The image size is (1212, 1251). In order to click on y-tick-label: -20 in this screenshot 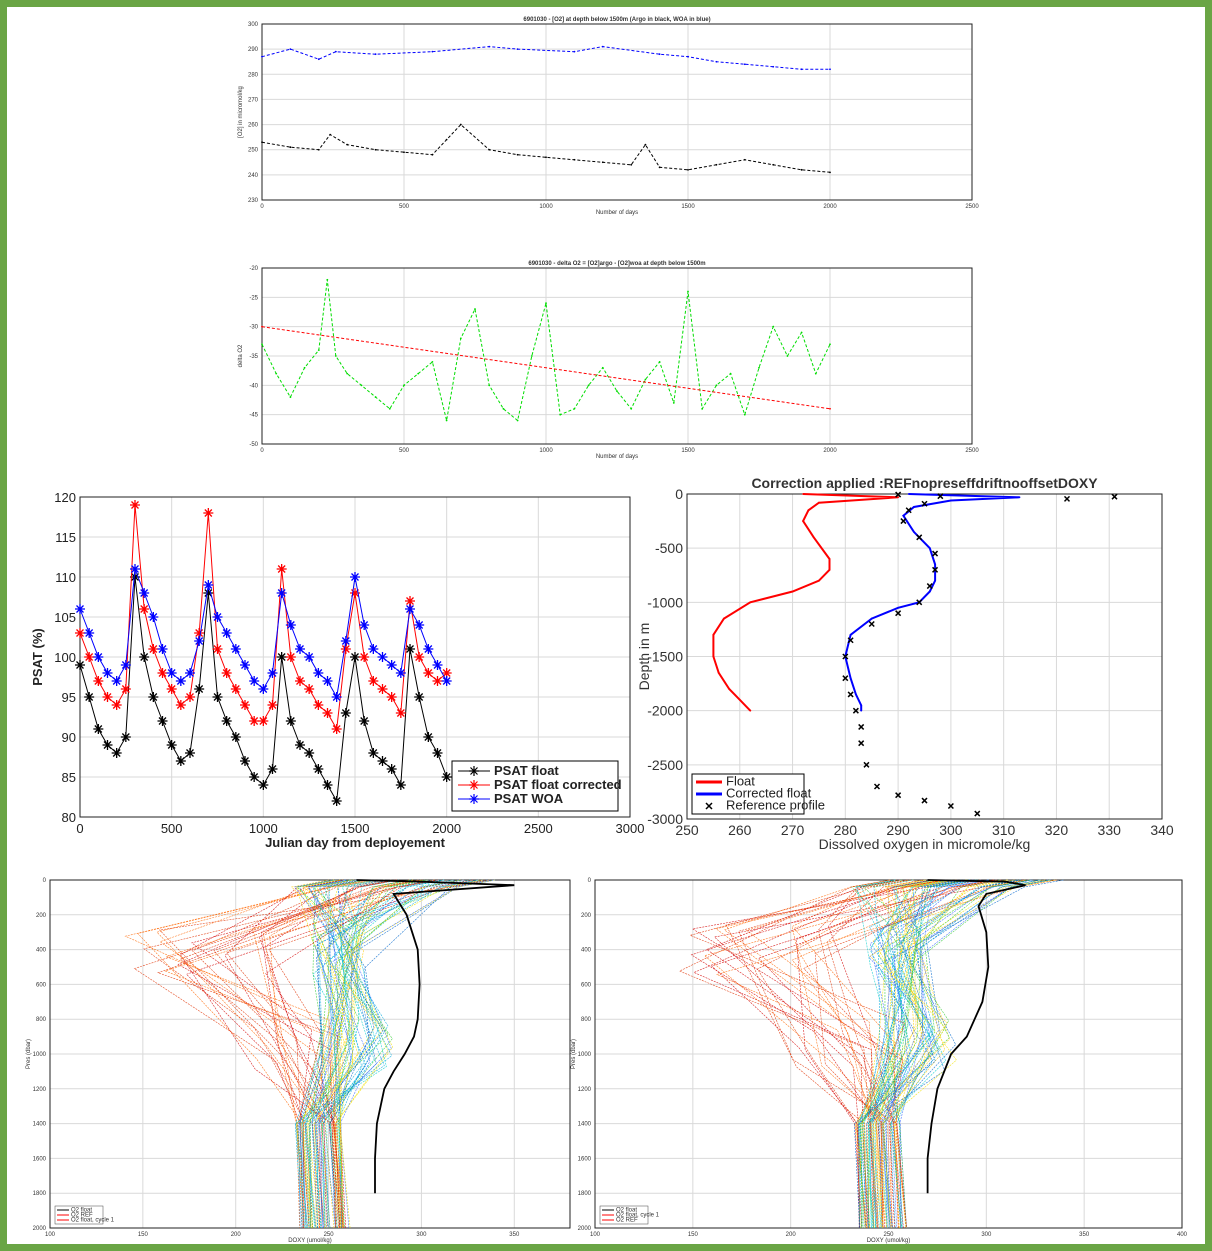, I will do `click(253, 269)`.